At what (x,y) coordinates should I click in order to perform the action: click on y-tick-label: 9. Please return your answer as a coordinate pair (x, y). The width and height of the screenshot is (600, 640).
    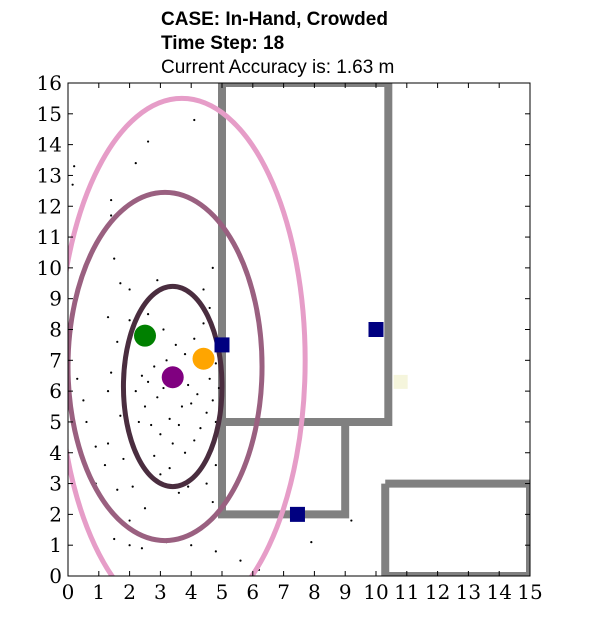
    Looking at the image, I should click on (55, 299).